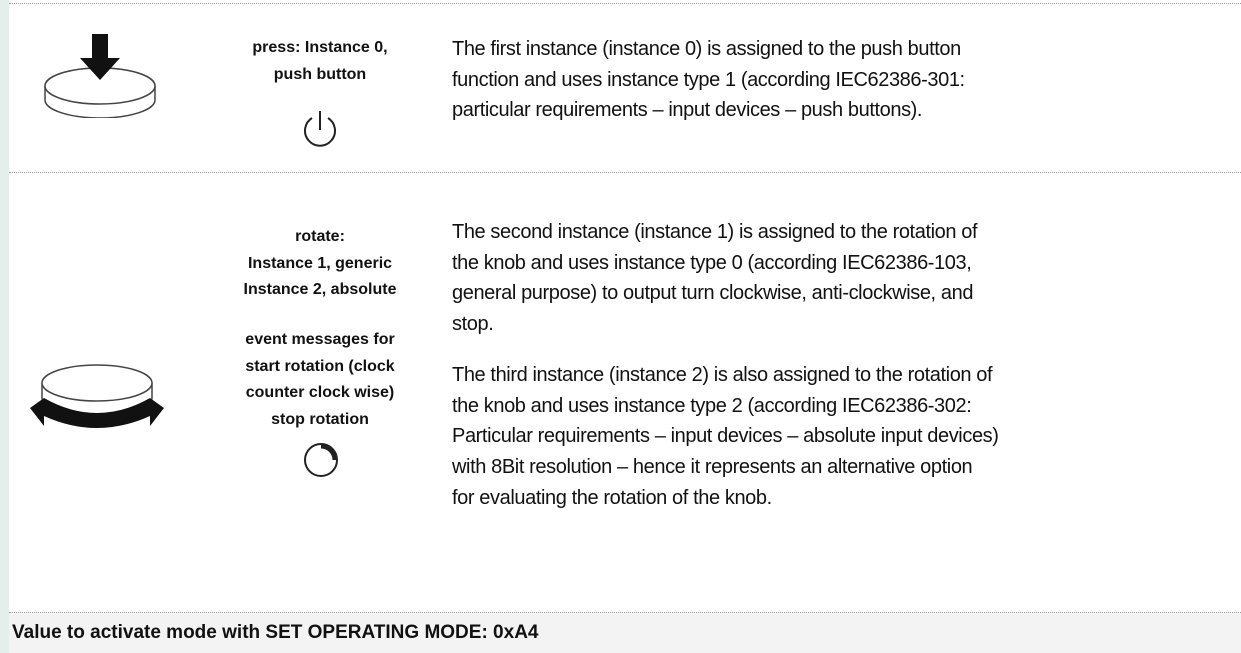 Image resolution: width=1241 pixels, height=653 pixels. What do you see at coordinates (4, 326) in the screenshot?
I see `side-strip` at bounding box center [4, 326].